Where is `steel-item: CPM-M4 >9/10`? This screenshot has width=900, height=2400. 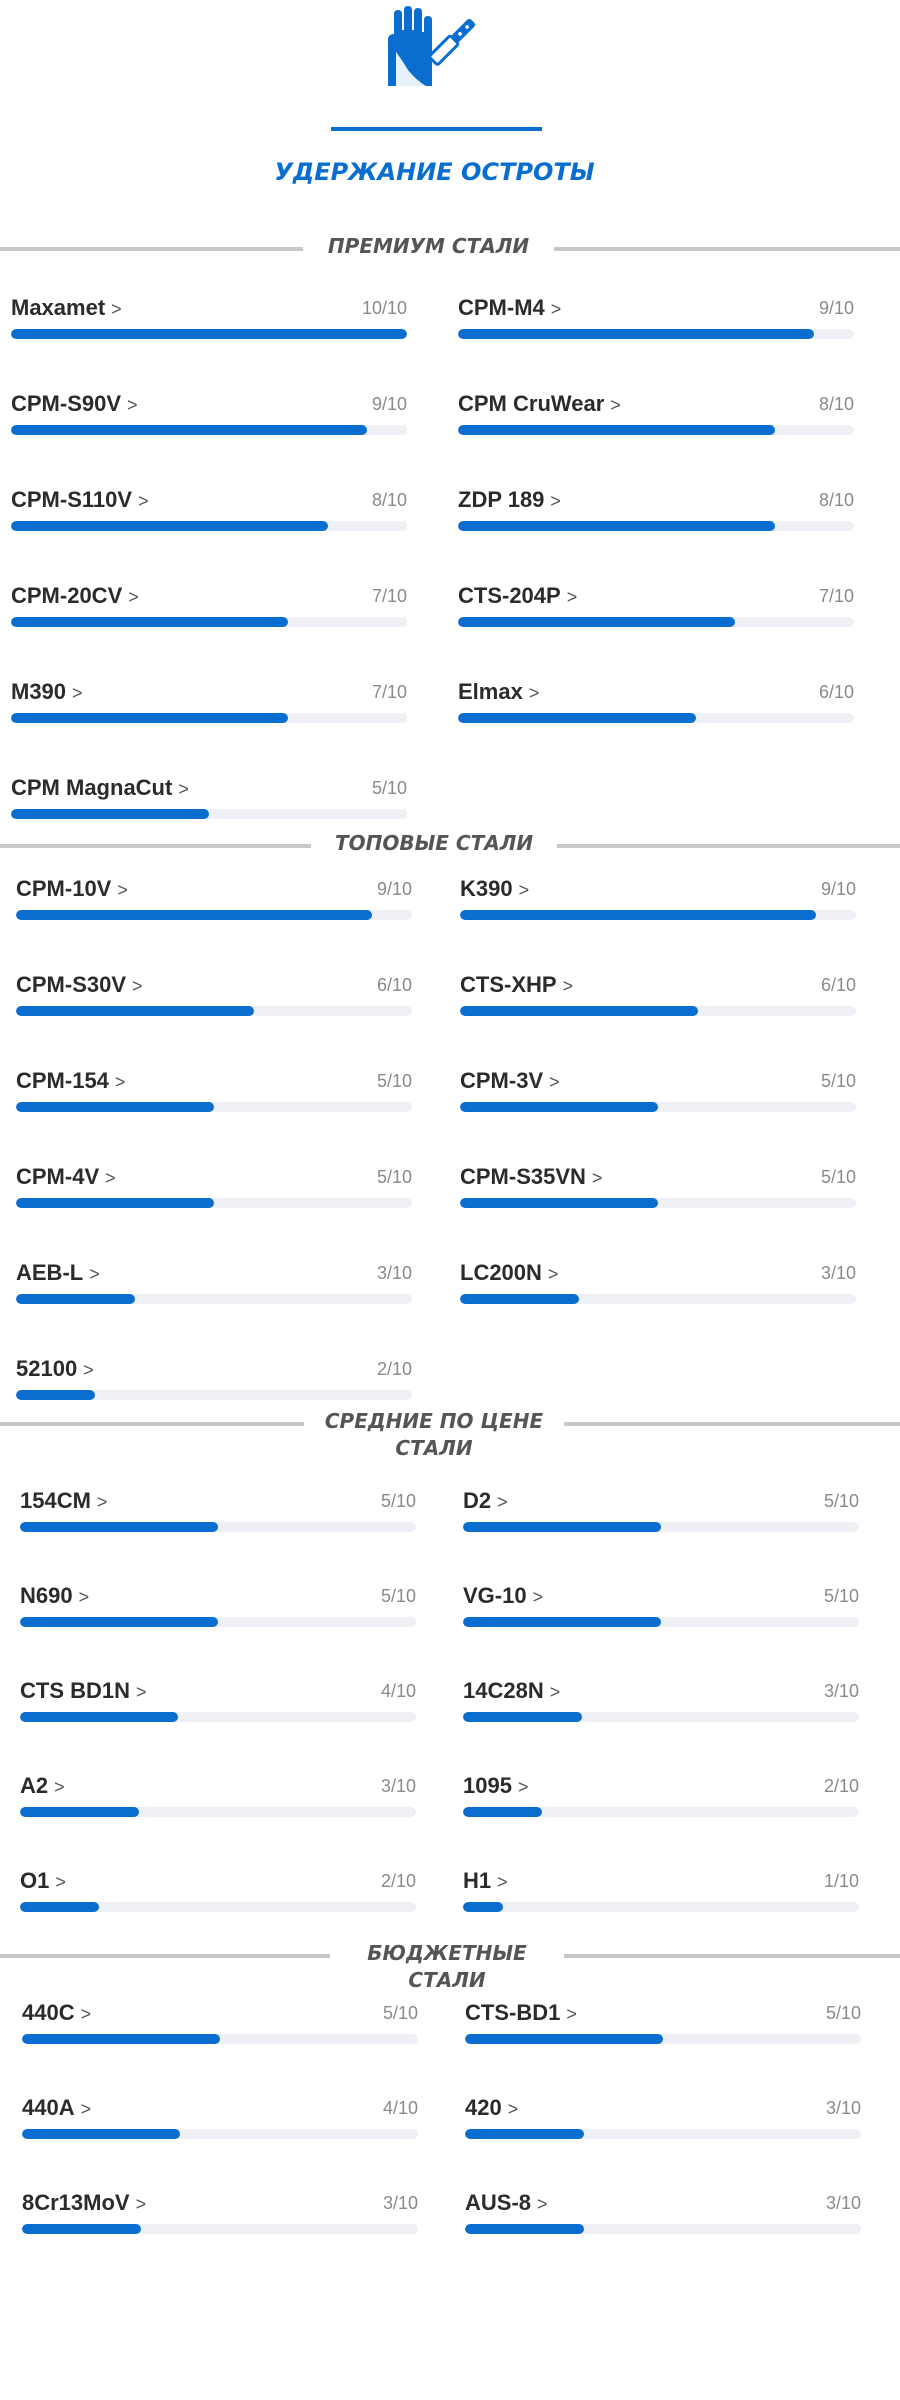 steel-item: CPM-M4 >9/10 is located at coordinates (656, 330).